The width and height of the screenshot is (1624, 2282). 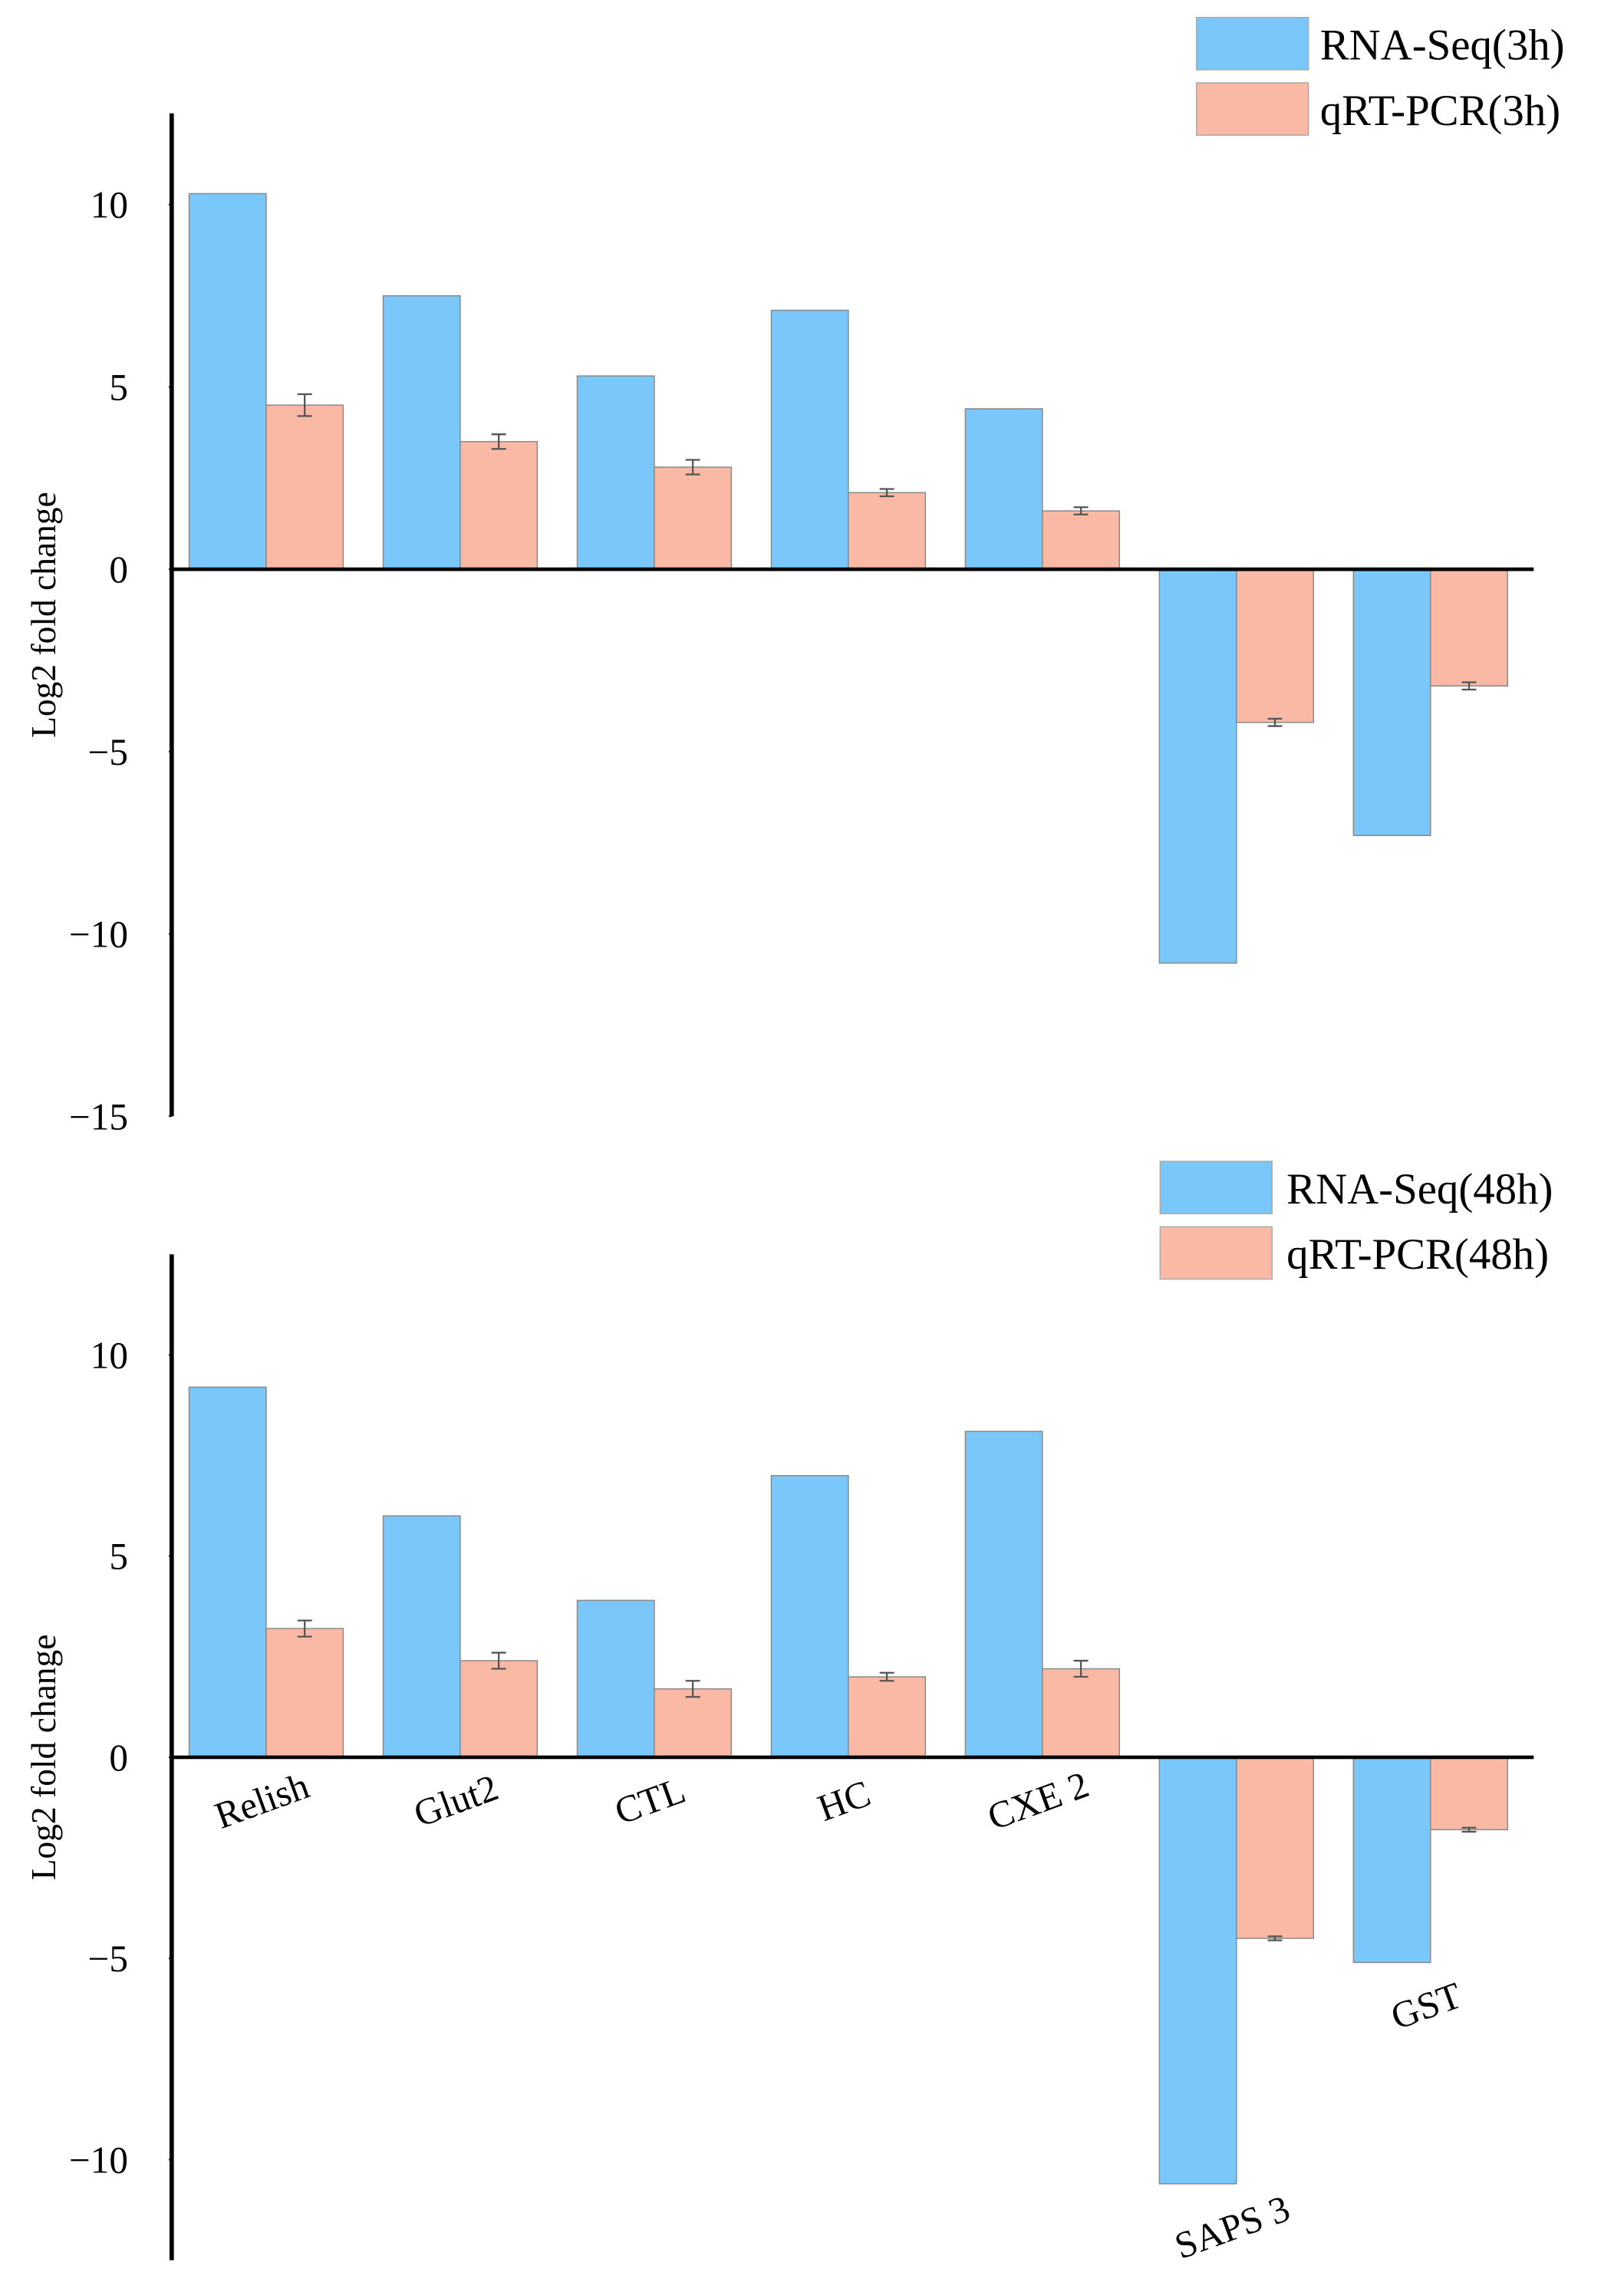 I want to click on x-tick-label: GST, so click(x=1426, y=2006).